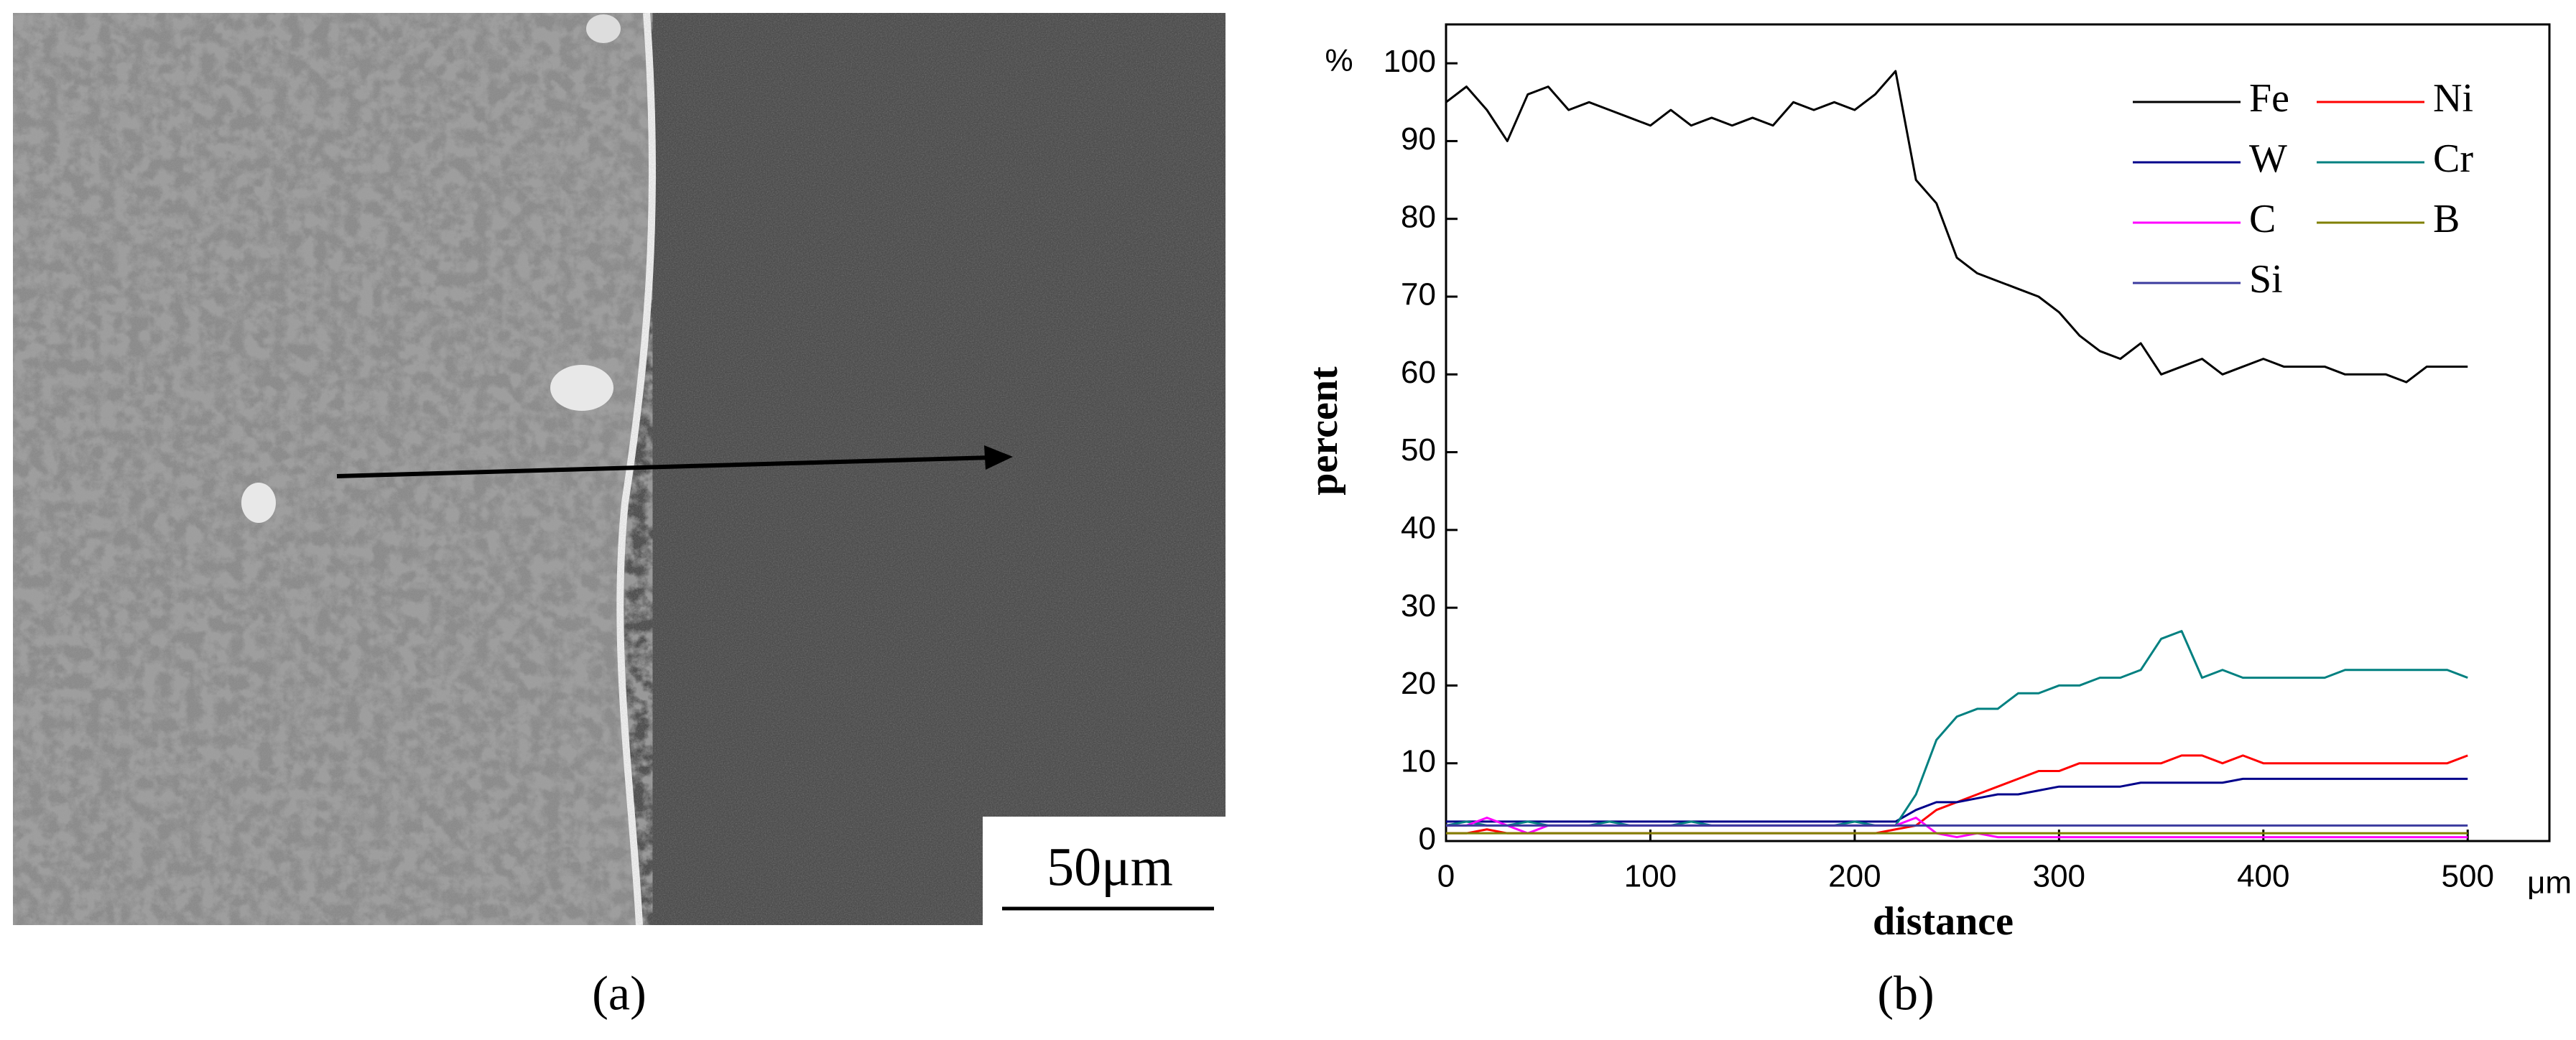  I want to click on x-tick-label: 400, so click(2263, 877).